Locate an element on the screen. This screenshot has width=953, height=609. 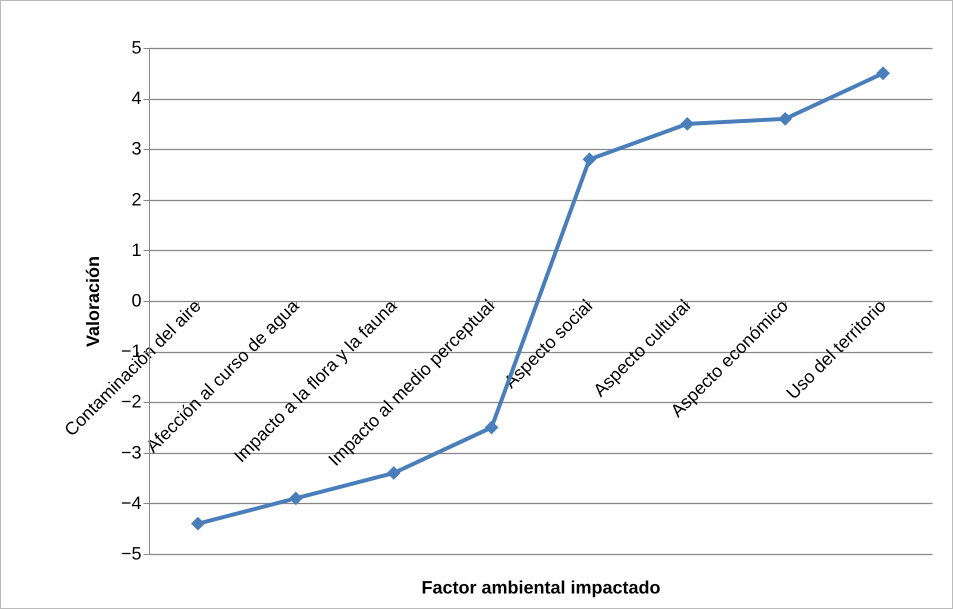
y-axis-title: Valoración is located at coordinates (92, 302).